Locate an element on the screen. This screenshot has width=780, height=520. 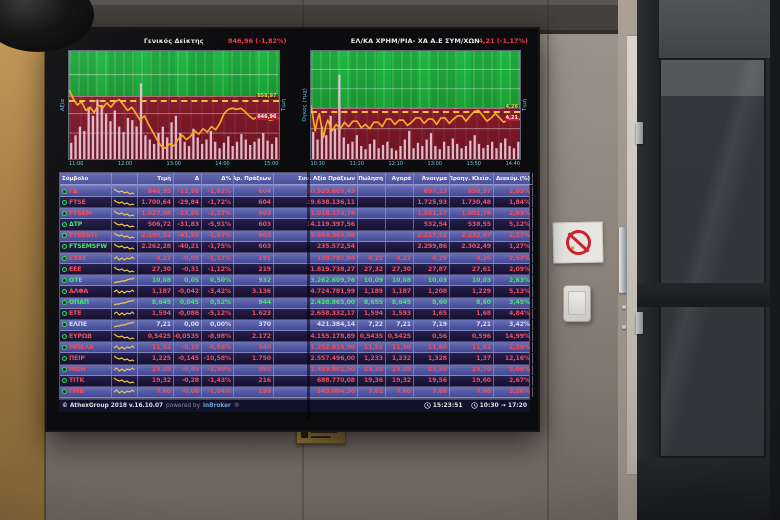
price-cell: 7,60 is located at coordinates (156, 391).